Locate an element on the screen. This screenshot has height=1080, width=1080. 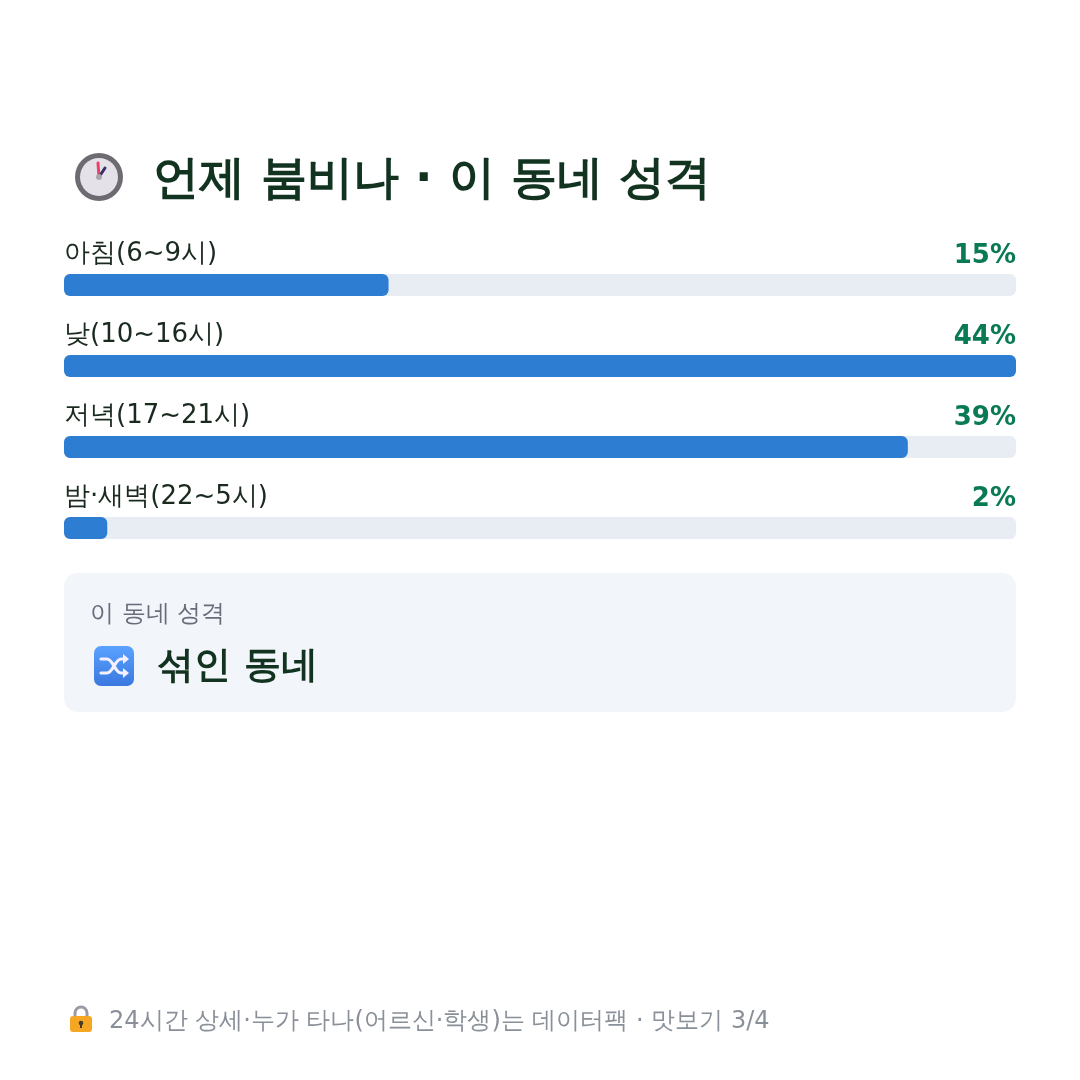
y-tick-label: 아침(6~9시) is located at coordinates (141, 252).